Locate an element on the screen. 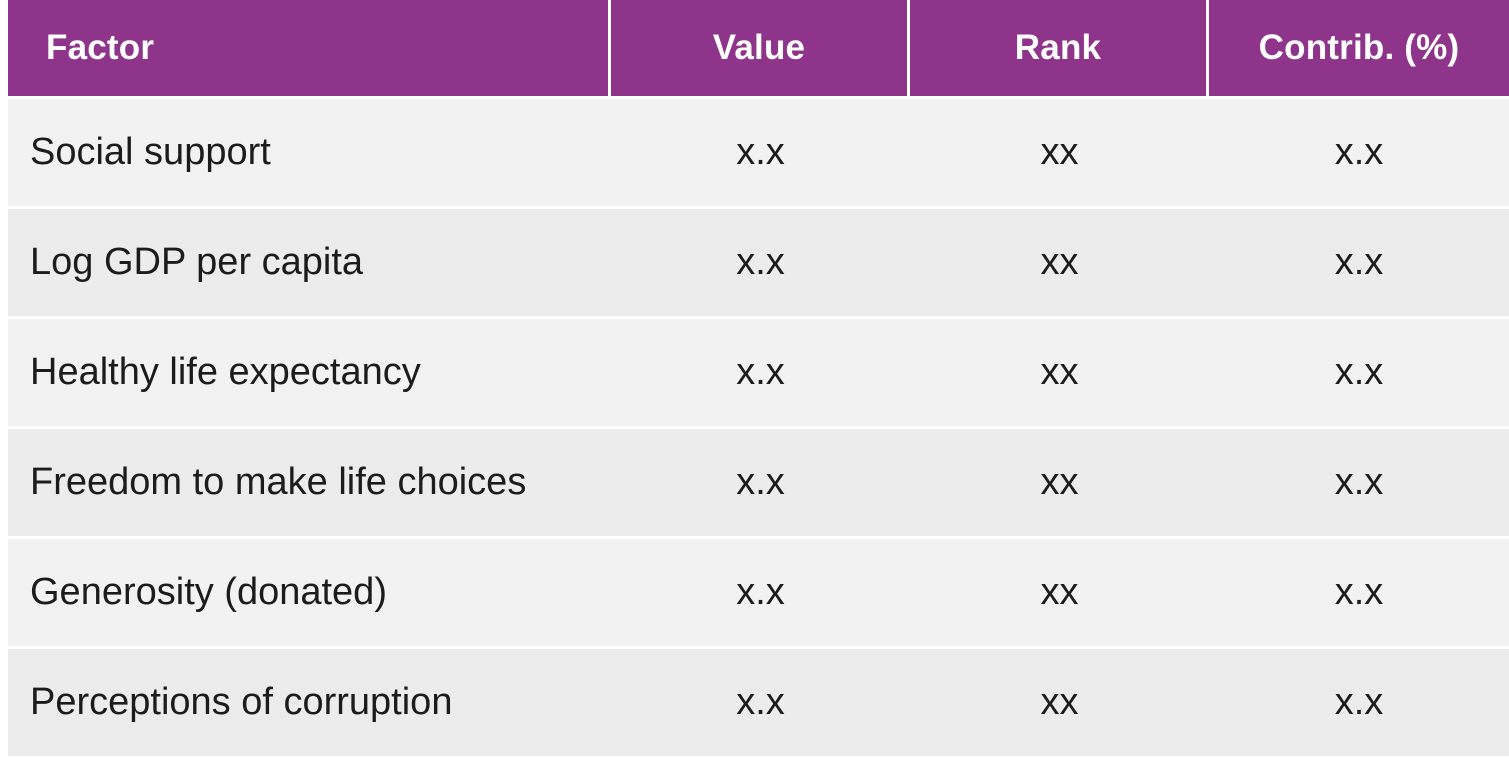  table-row: Freedom to make life choices x.x xx x.x is located at coordinates (758, 481).